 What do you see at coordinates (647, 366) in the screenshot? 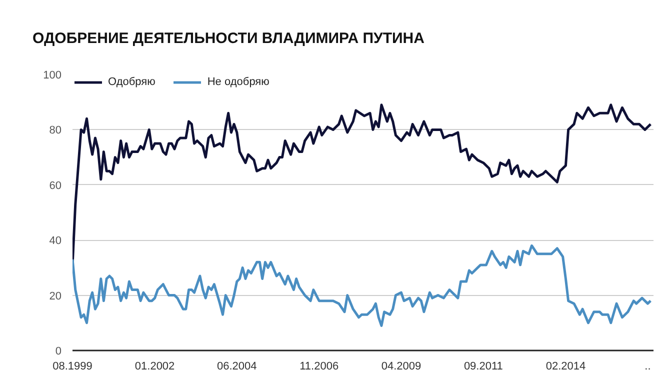
I see `x-tick-label: ..` at bounding box center [647, 366].